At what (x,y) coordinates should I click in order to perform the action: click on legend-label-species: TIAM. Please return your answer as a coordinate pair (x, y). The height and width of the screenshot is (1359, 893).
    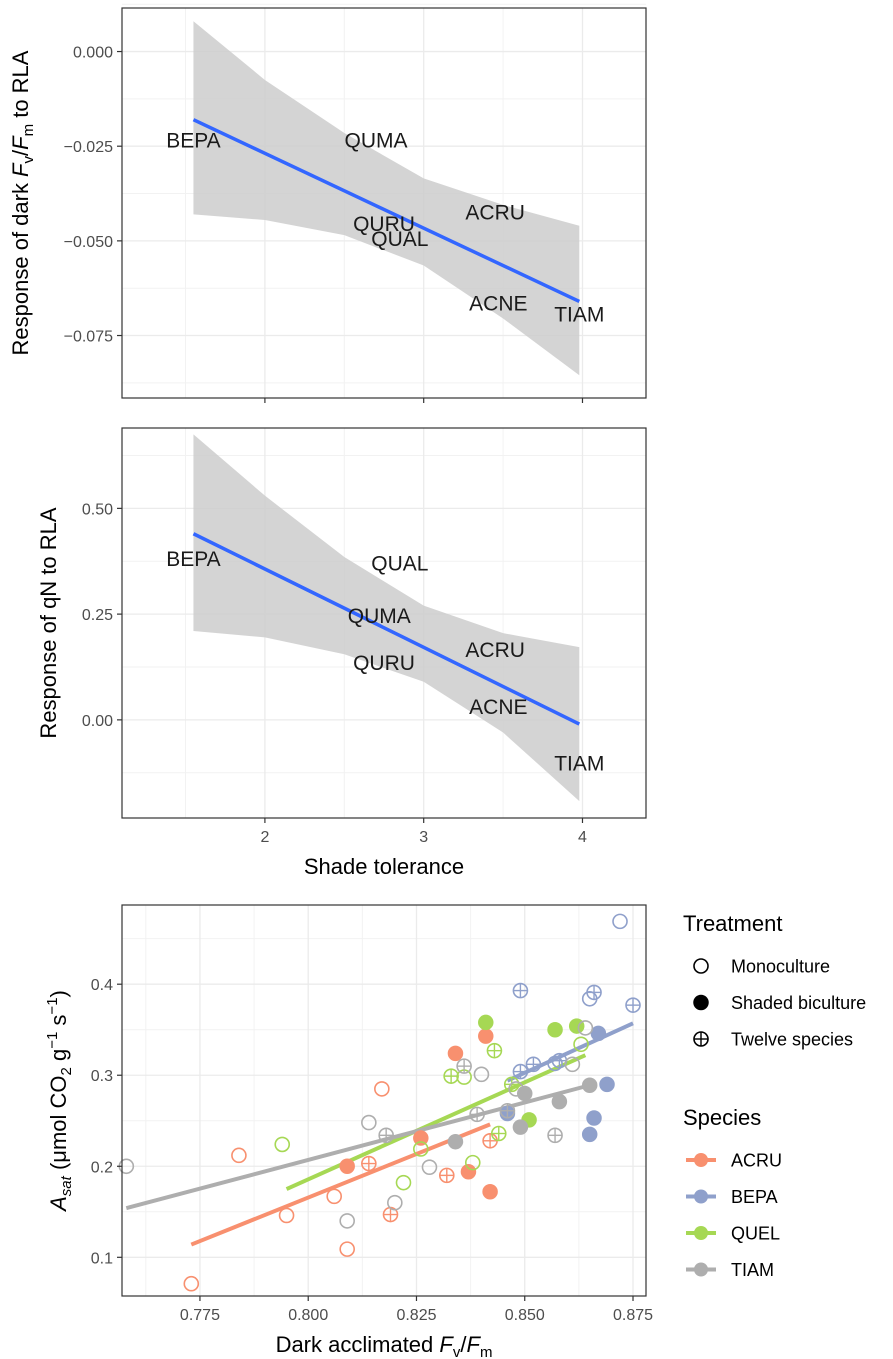
    Looking at the image, I should click on (752, 1270).